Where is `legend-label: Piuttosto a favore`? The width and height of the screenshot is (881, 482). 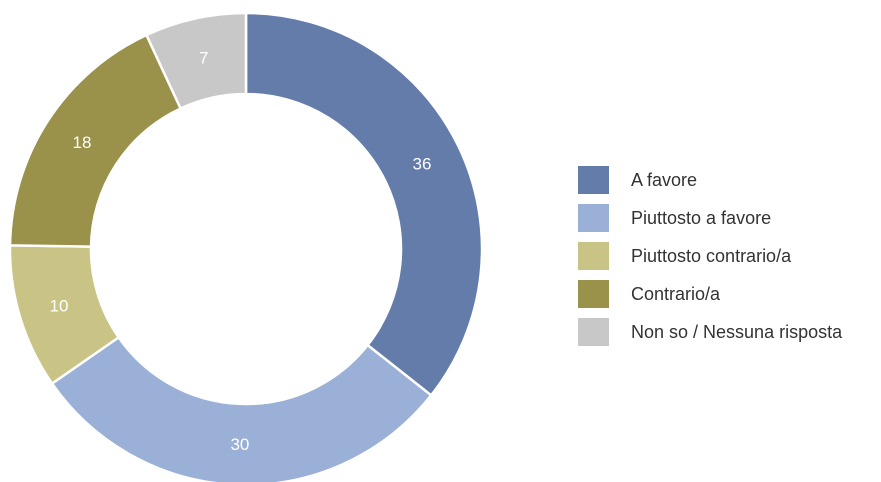 legend-label: Piuttosto a favore is located at coordinates (701, 217).